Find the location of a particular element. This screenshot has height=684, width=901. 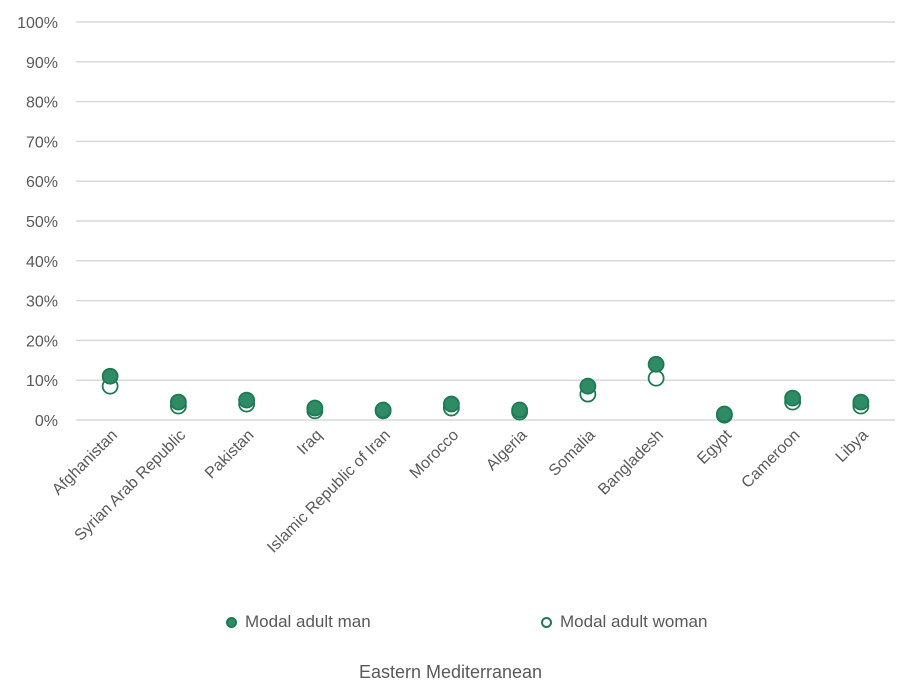

legend: Modal adult man Modal adult woman is located at coordinates (450, 624).